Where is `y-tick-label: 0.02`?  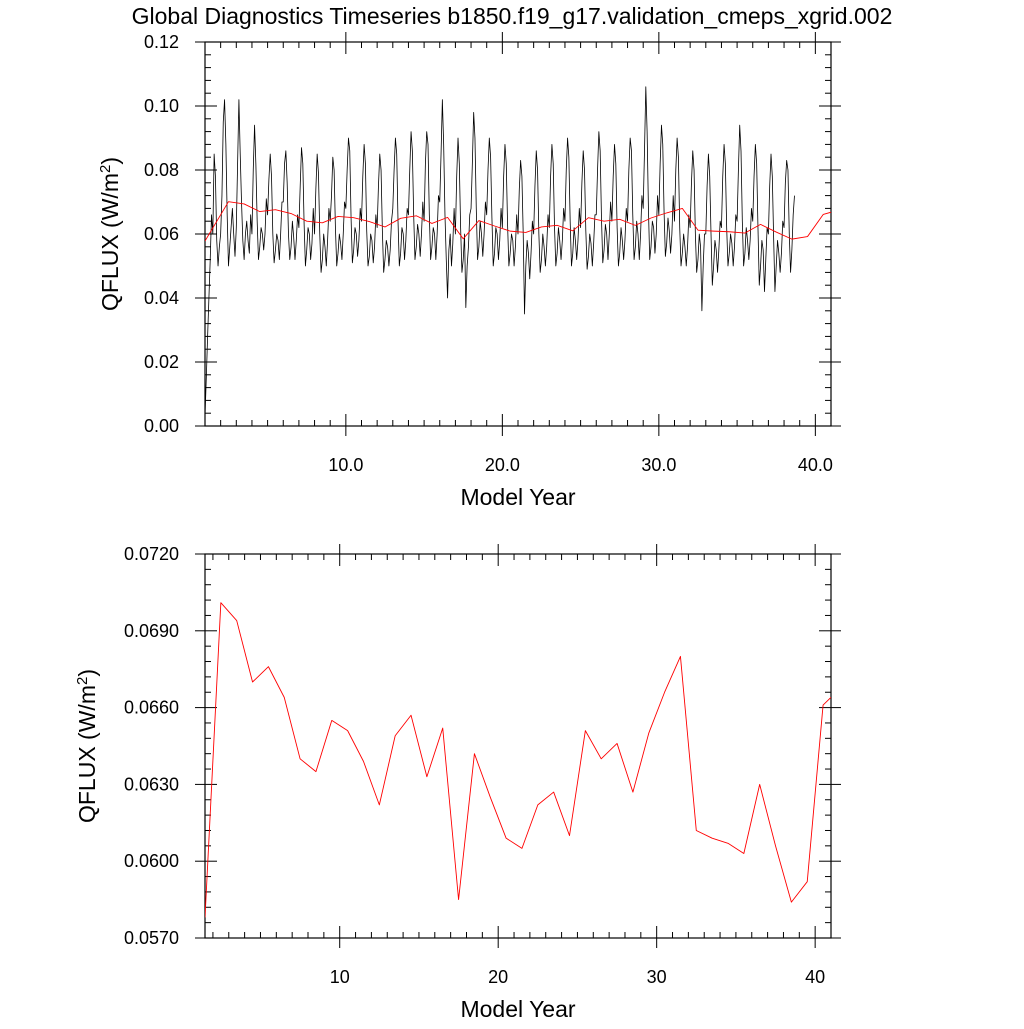 y-tick-label: 0.02 is located at coordinates (161, 362).